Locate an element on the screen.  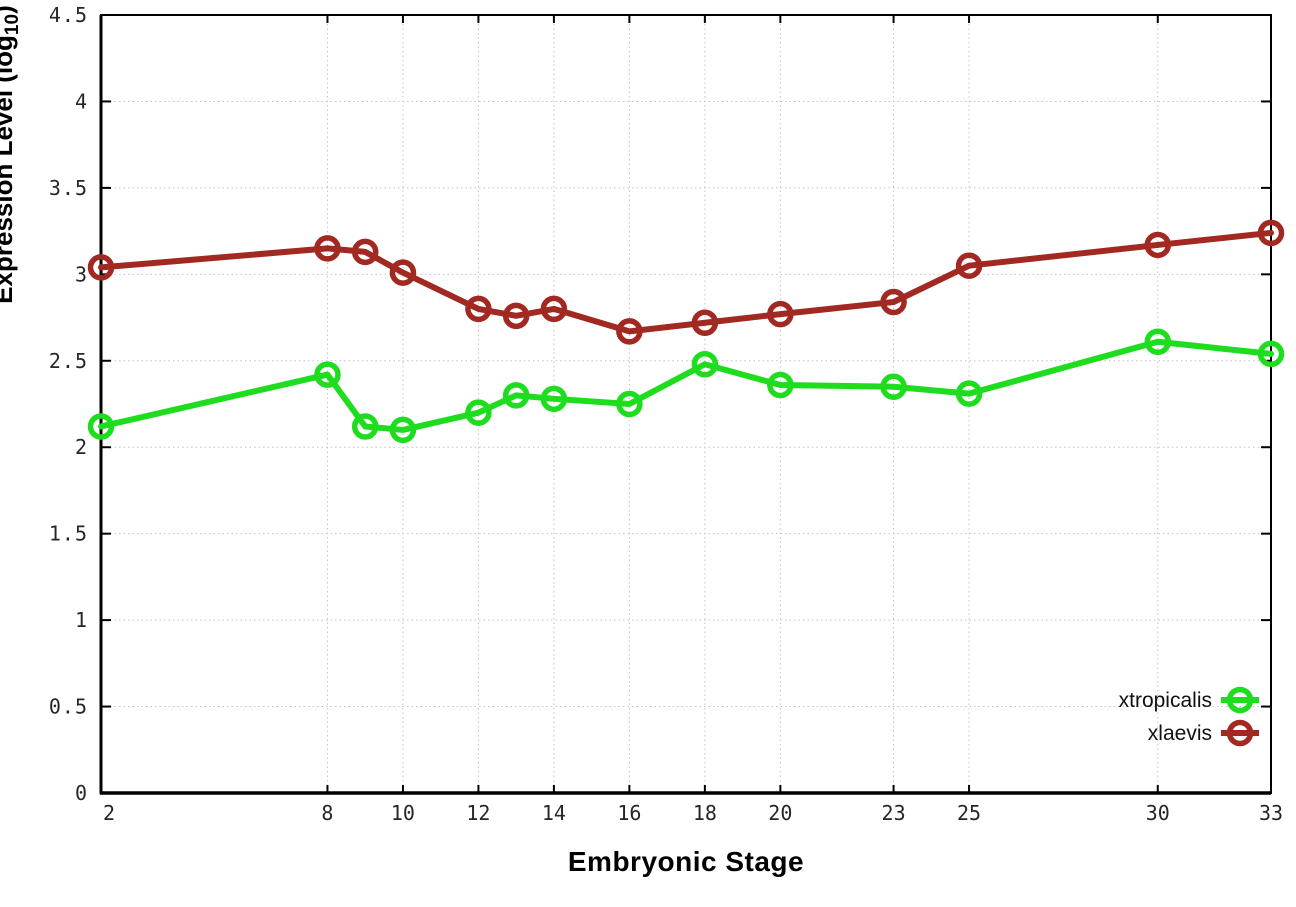
legend-label-xtropicalis: xtropicalis is located at coordinates (1165, 700).